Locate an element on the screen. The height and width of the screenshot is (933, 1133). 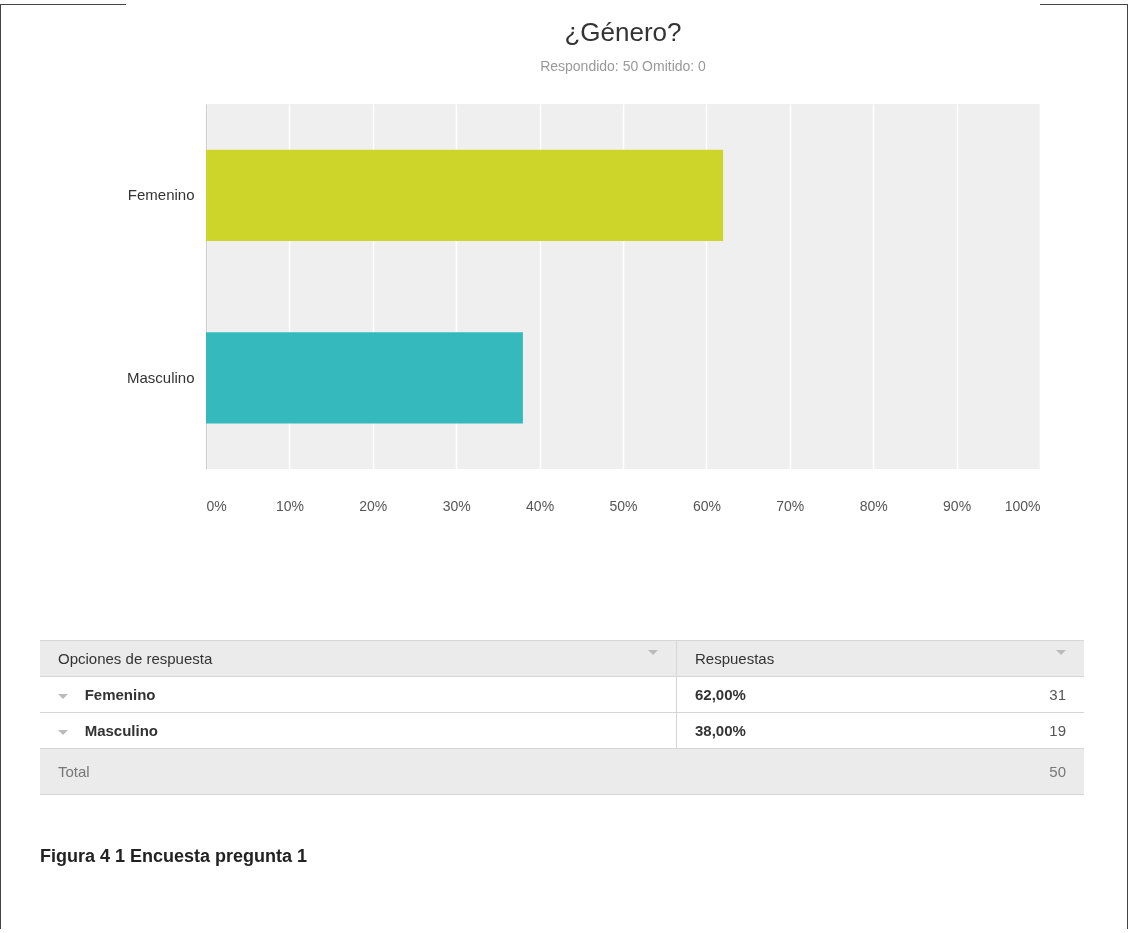
category-label: Femenino is located at coordinates (120, 694).